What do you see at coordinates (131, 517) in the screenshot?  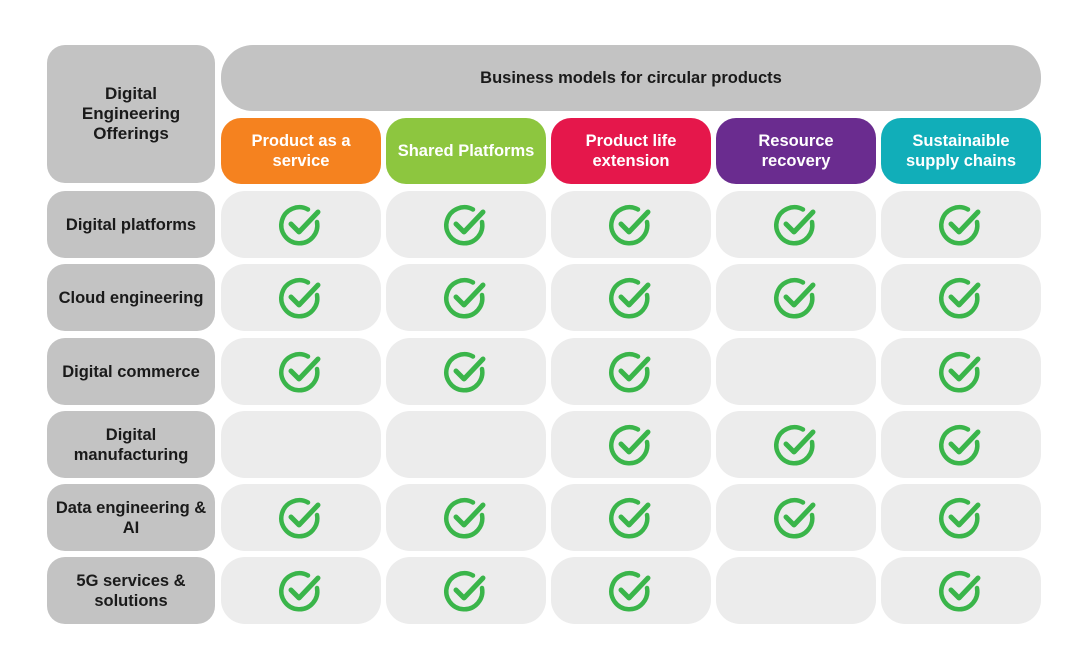 I see `offering-label: Data engineering & AI` at bounding box center [131, 517].